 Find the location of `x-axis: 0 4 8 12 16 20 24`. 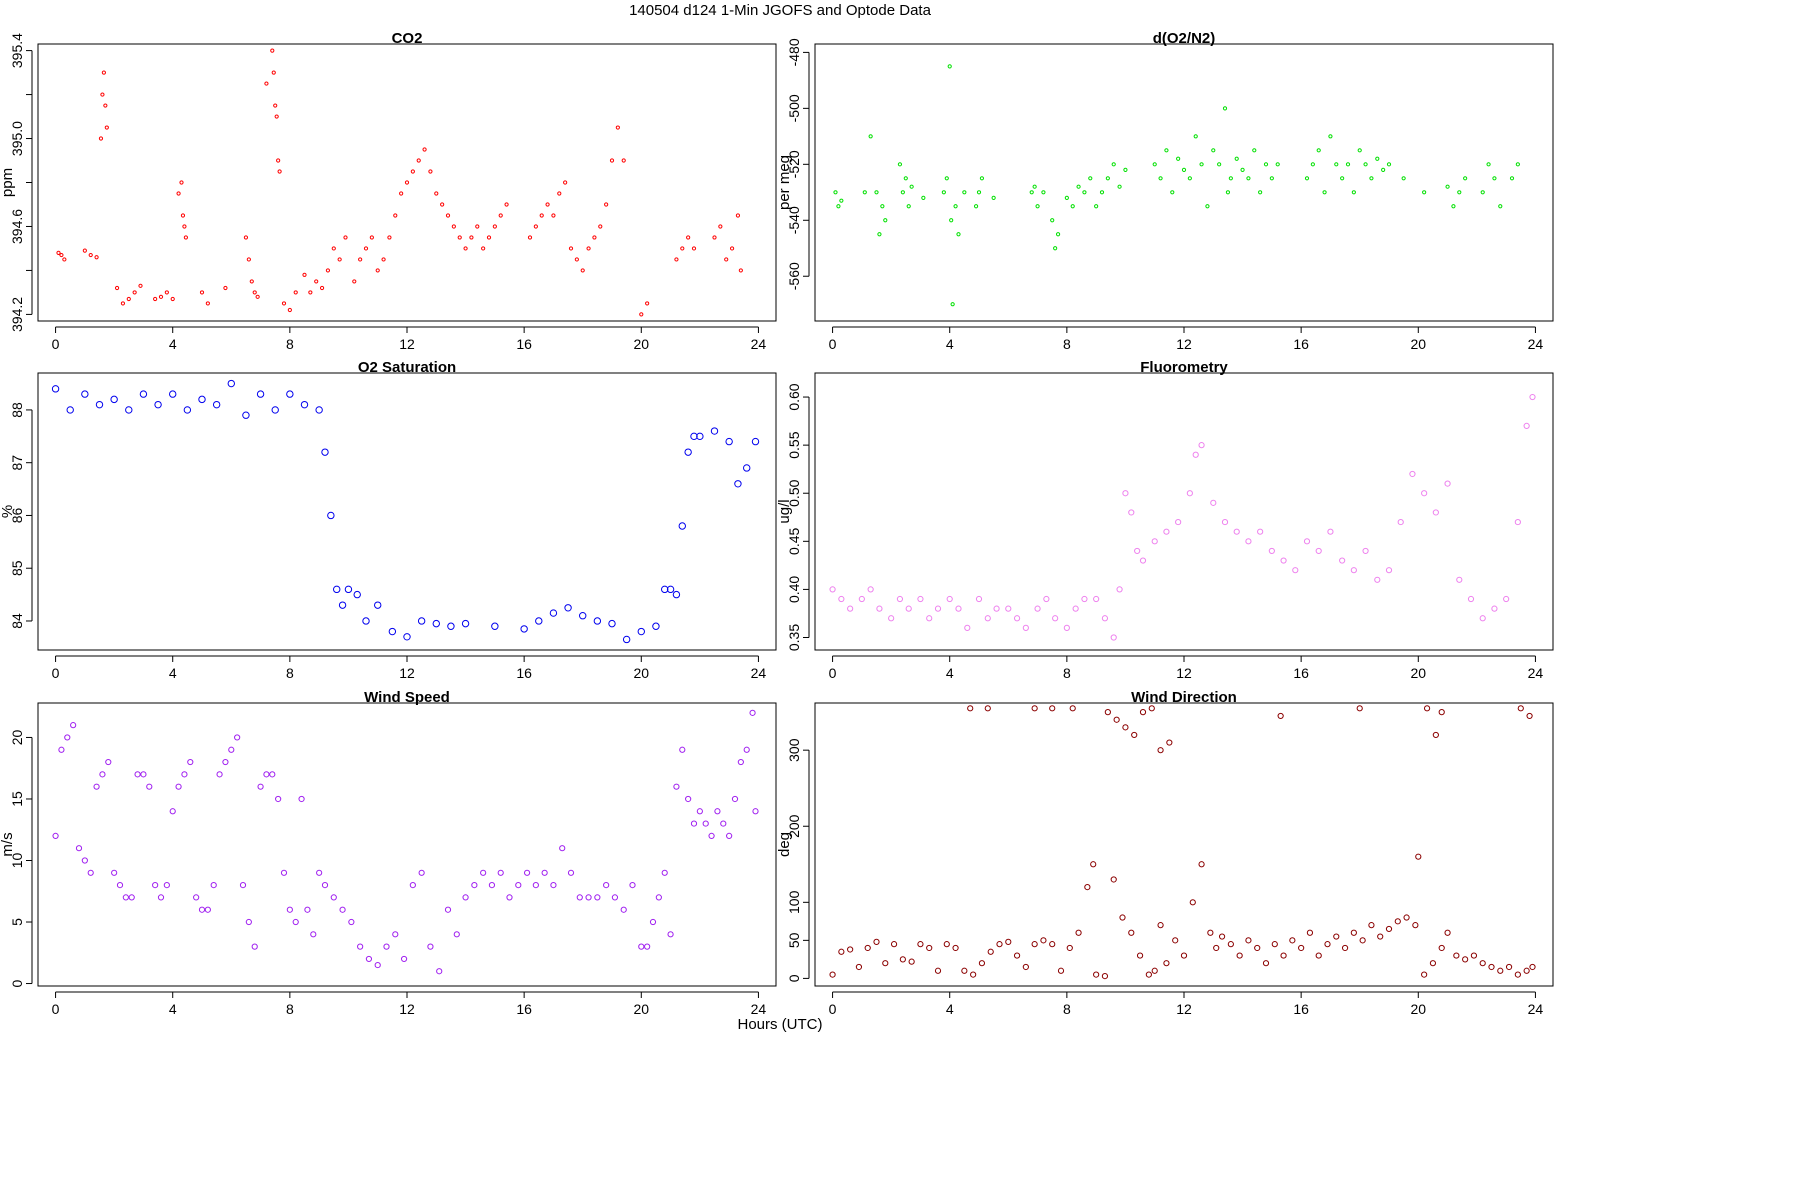

x-axis: 0 4 8 12 16 20 24 is located at coordinates (409, 339).